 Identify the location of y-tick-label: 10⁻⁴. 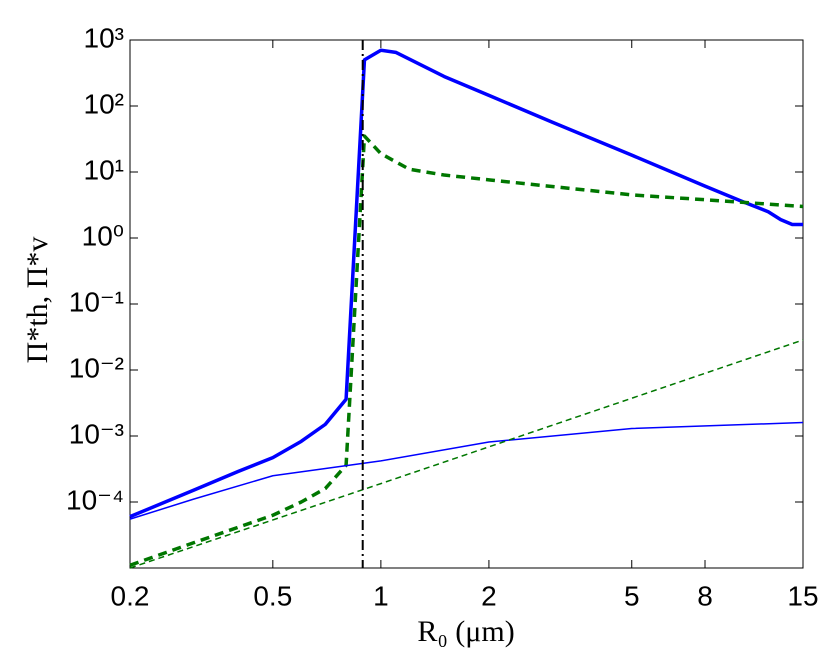
(95, 499).